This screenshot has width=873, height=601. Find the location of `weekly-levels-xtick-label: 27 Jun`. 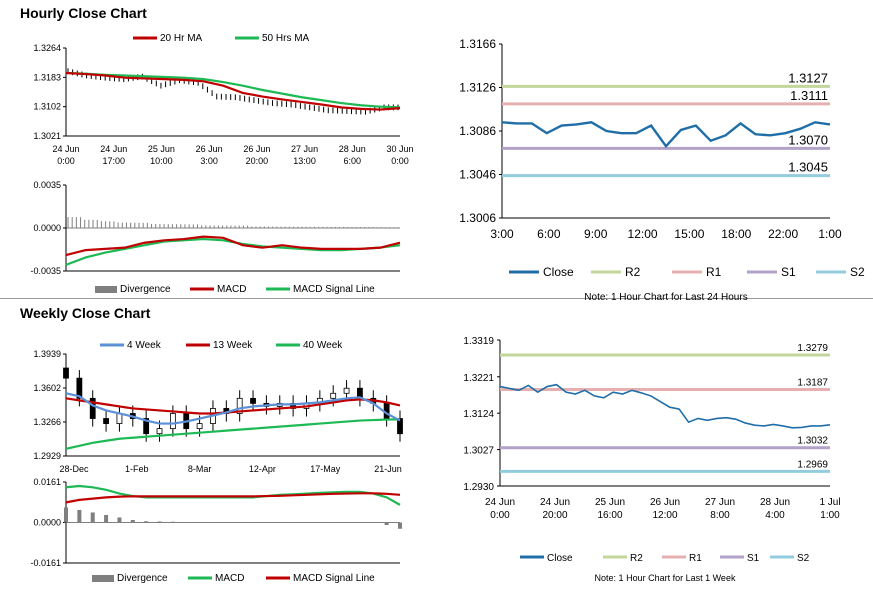

weekly-levels-xtick-label: 27 Jun is located at coordinates (720, 502).